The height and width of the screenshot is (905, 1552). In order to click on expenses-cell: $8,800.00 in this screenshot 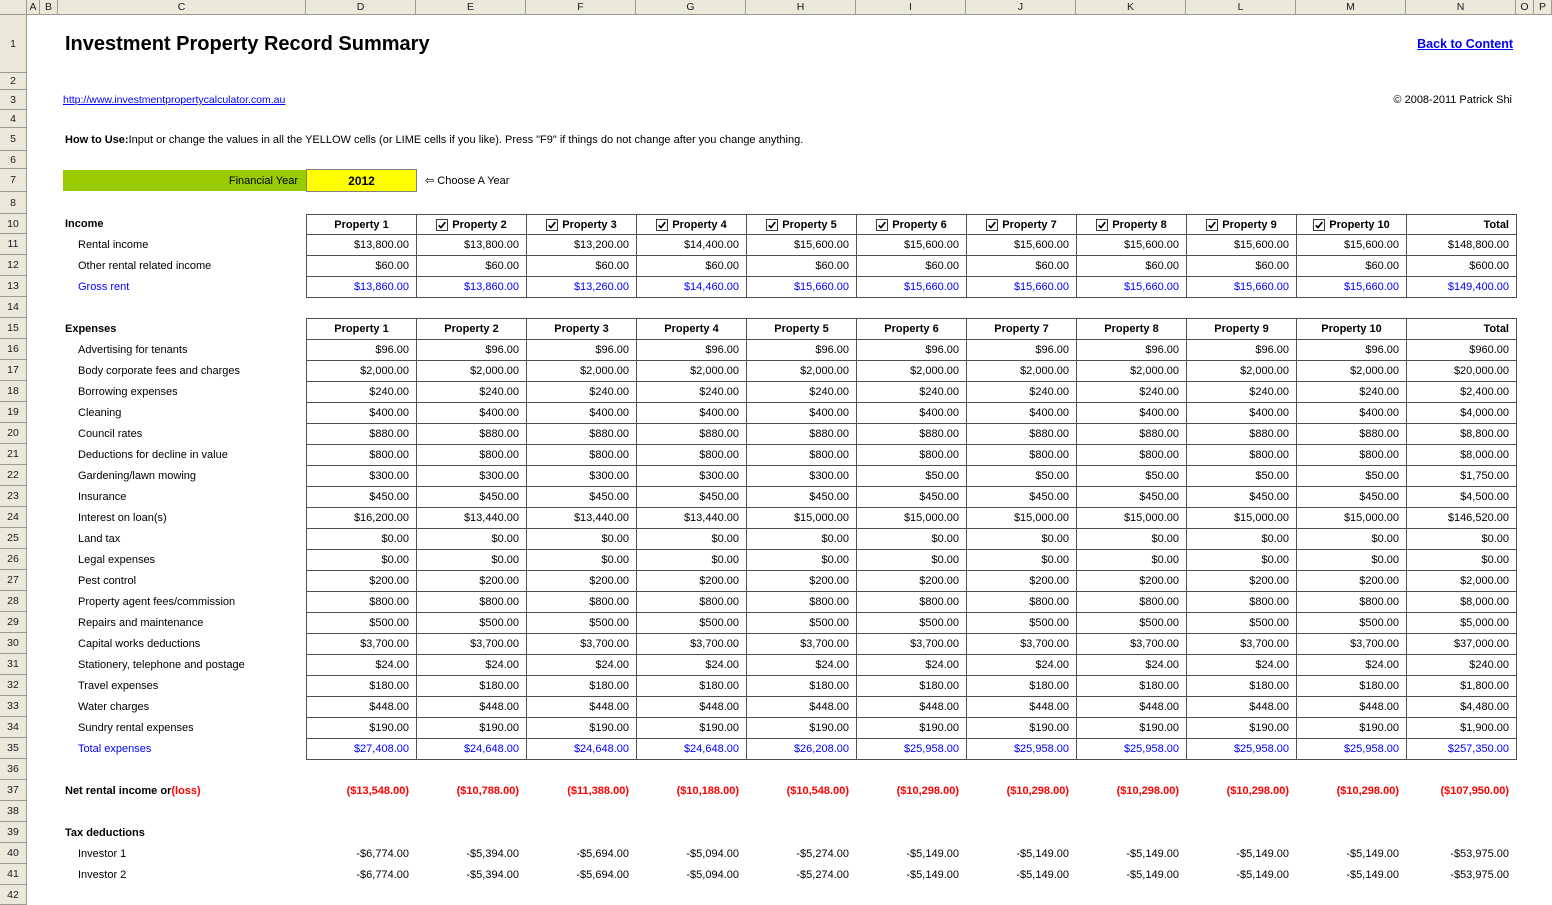, I will do `click(1462, 434)`.